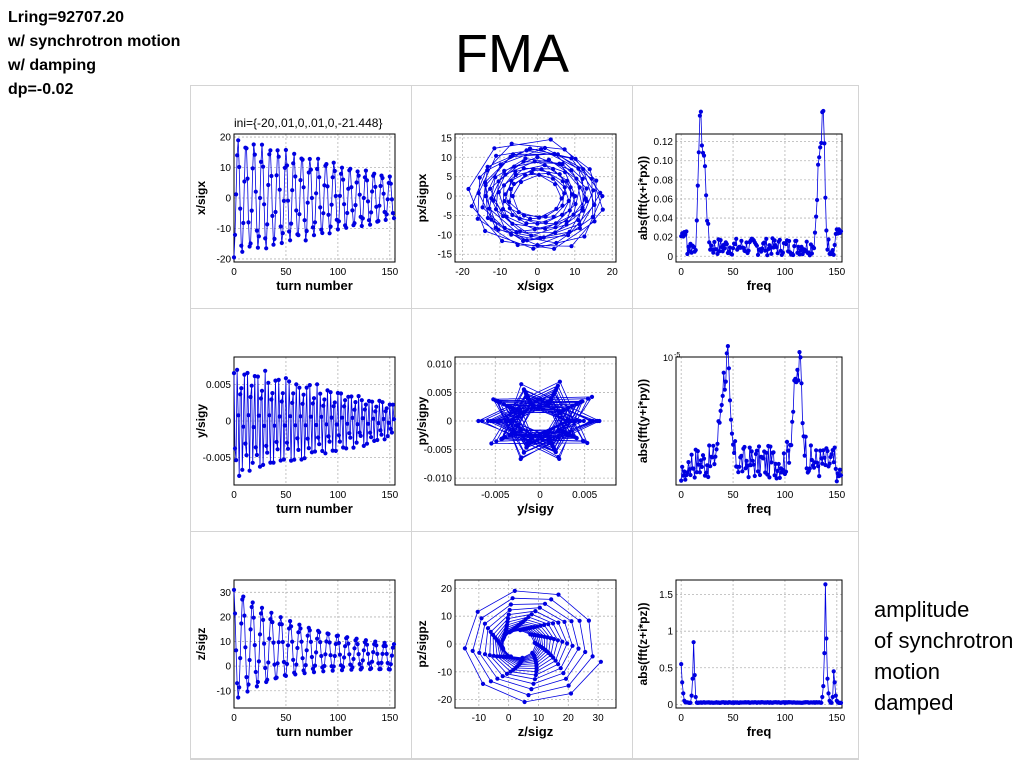 This screenshot has height=768, width=1024. What do you see at coordinates (447, 158) in the screenshot?
I see `y-tick-label: 10` at bounding box center [447, 158].